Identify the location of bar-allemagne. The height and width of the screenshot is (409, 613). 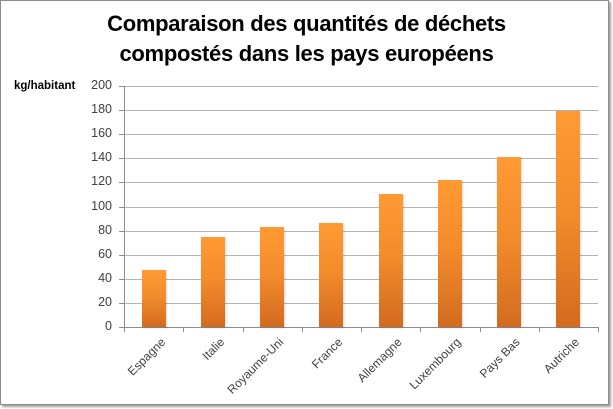
(391, 260).